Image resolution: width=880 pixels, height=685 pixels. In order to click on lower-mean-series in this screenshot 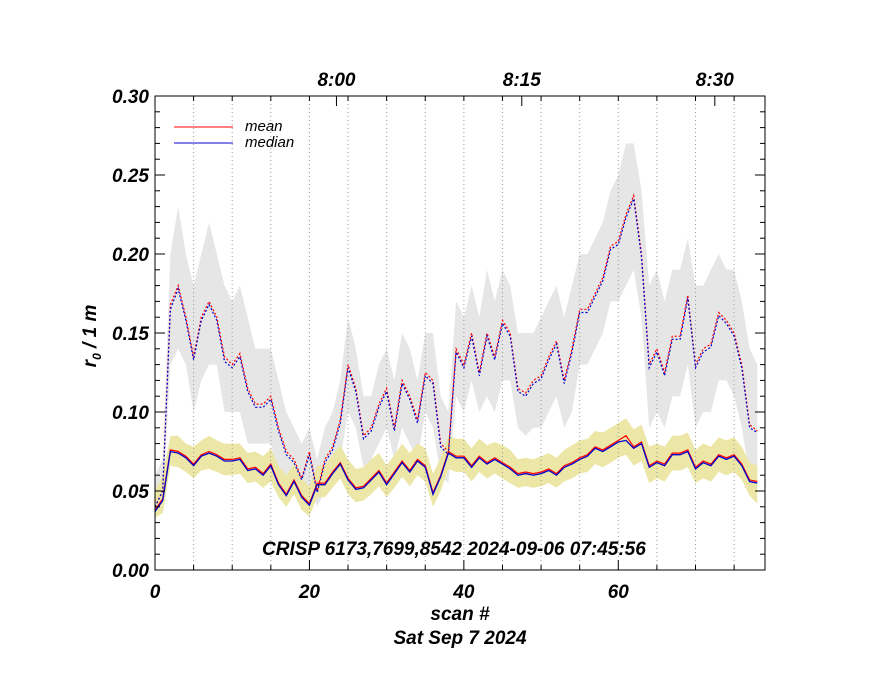, I will do `click(456, 472)`.